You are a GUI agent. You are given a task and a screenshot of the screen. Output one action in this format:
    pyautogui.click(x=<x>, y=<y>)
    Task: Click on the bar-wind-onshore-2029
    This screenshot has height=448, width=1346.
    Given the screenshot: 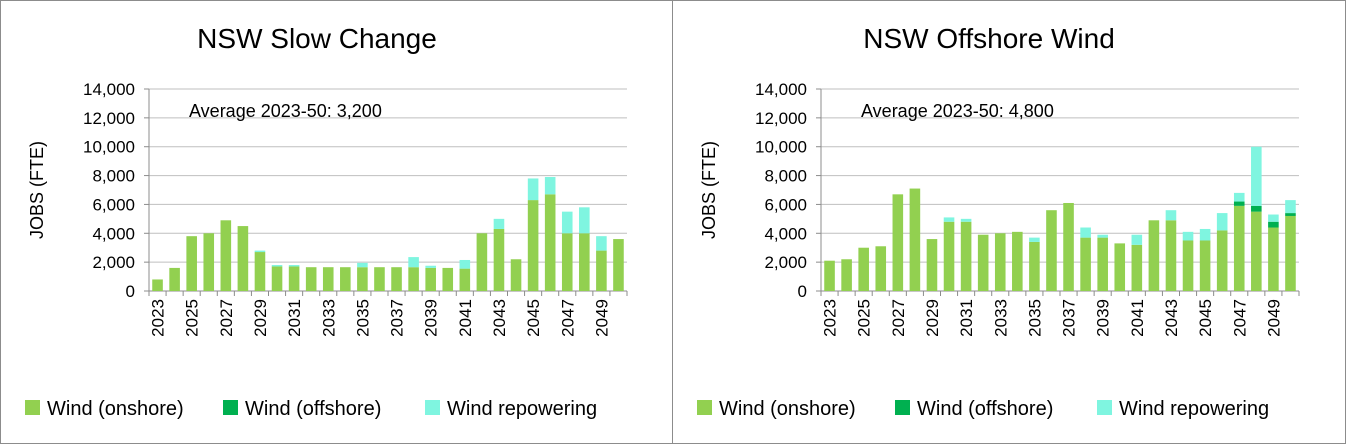 What is the action you would take?
    pyautogui.click(x=932, y=265)
    